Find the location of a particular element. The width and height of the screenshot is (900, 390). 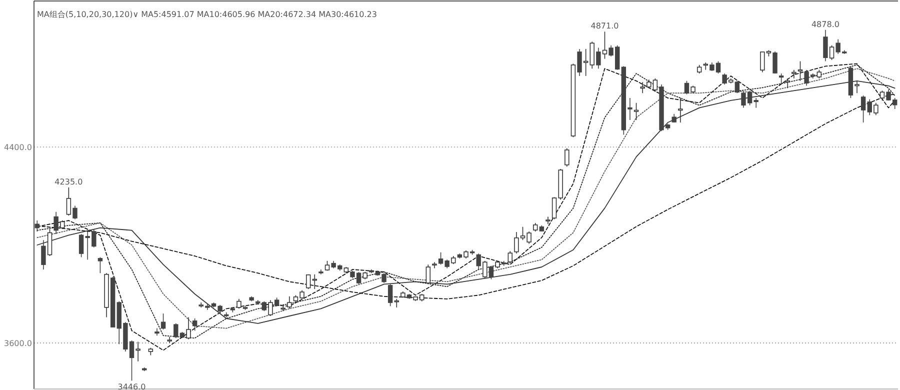

y-tick-label: 3600.0 is located at coordinates (18, 343).